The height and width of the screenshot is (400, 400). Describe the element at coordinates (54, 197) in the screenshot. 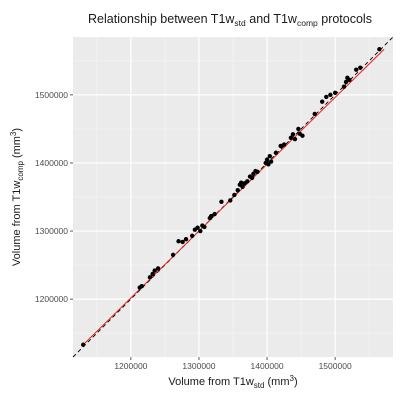

I see `y-axis-ticks: 1200000 1300000 1400000 1500000` at that location.